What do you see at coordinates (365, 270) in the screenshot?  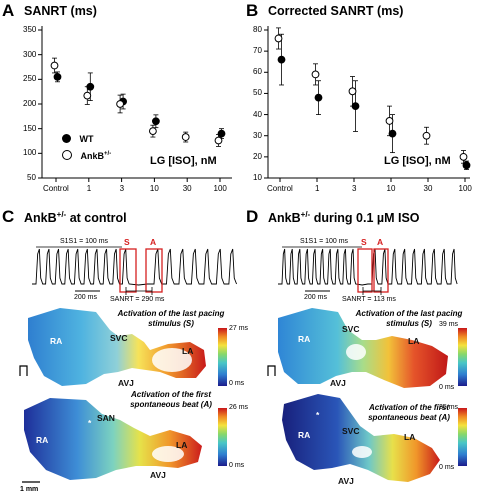 I see `marker-box-s-d` at bounding box center [365, 270].